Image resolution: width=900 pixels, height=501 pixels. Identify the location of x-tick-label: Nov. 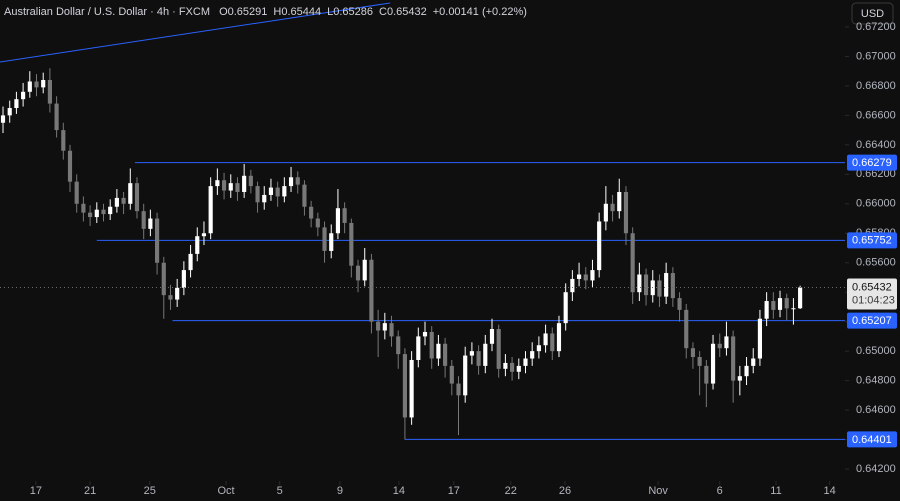
(658, 491).